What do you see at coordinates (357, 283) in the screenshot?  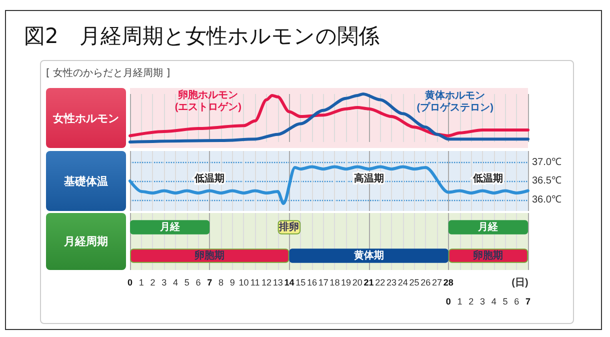 I see `x-tick-label: 20` at bounding box center [357, 283].